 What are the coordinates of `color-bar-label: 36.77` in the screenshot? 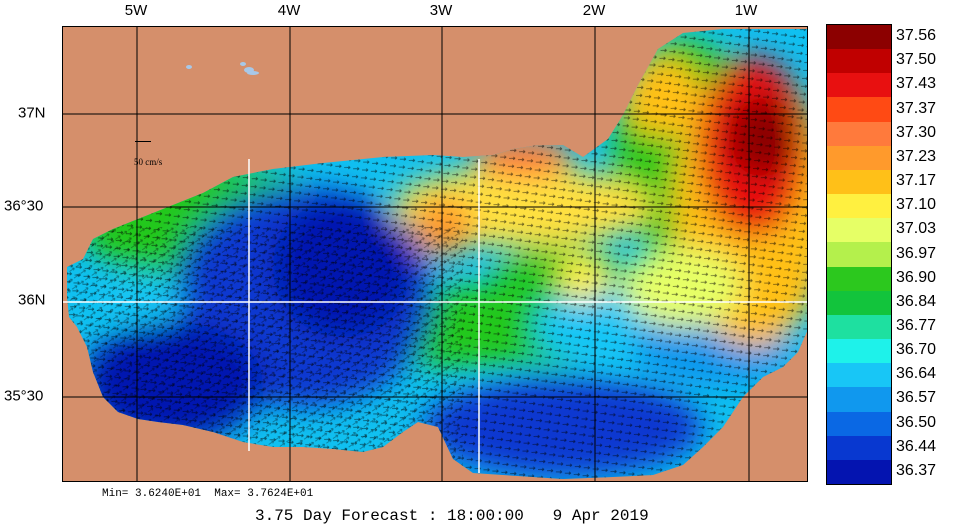 It's located at (916, 325).